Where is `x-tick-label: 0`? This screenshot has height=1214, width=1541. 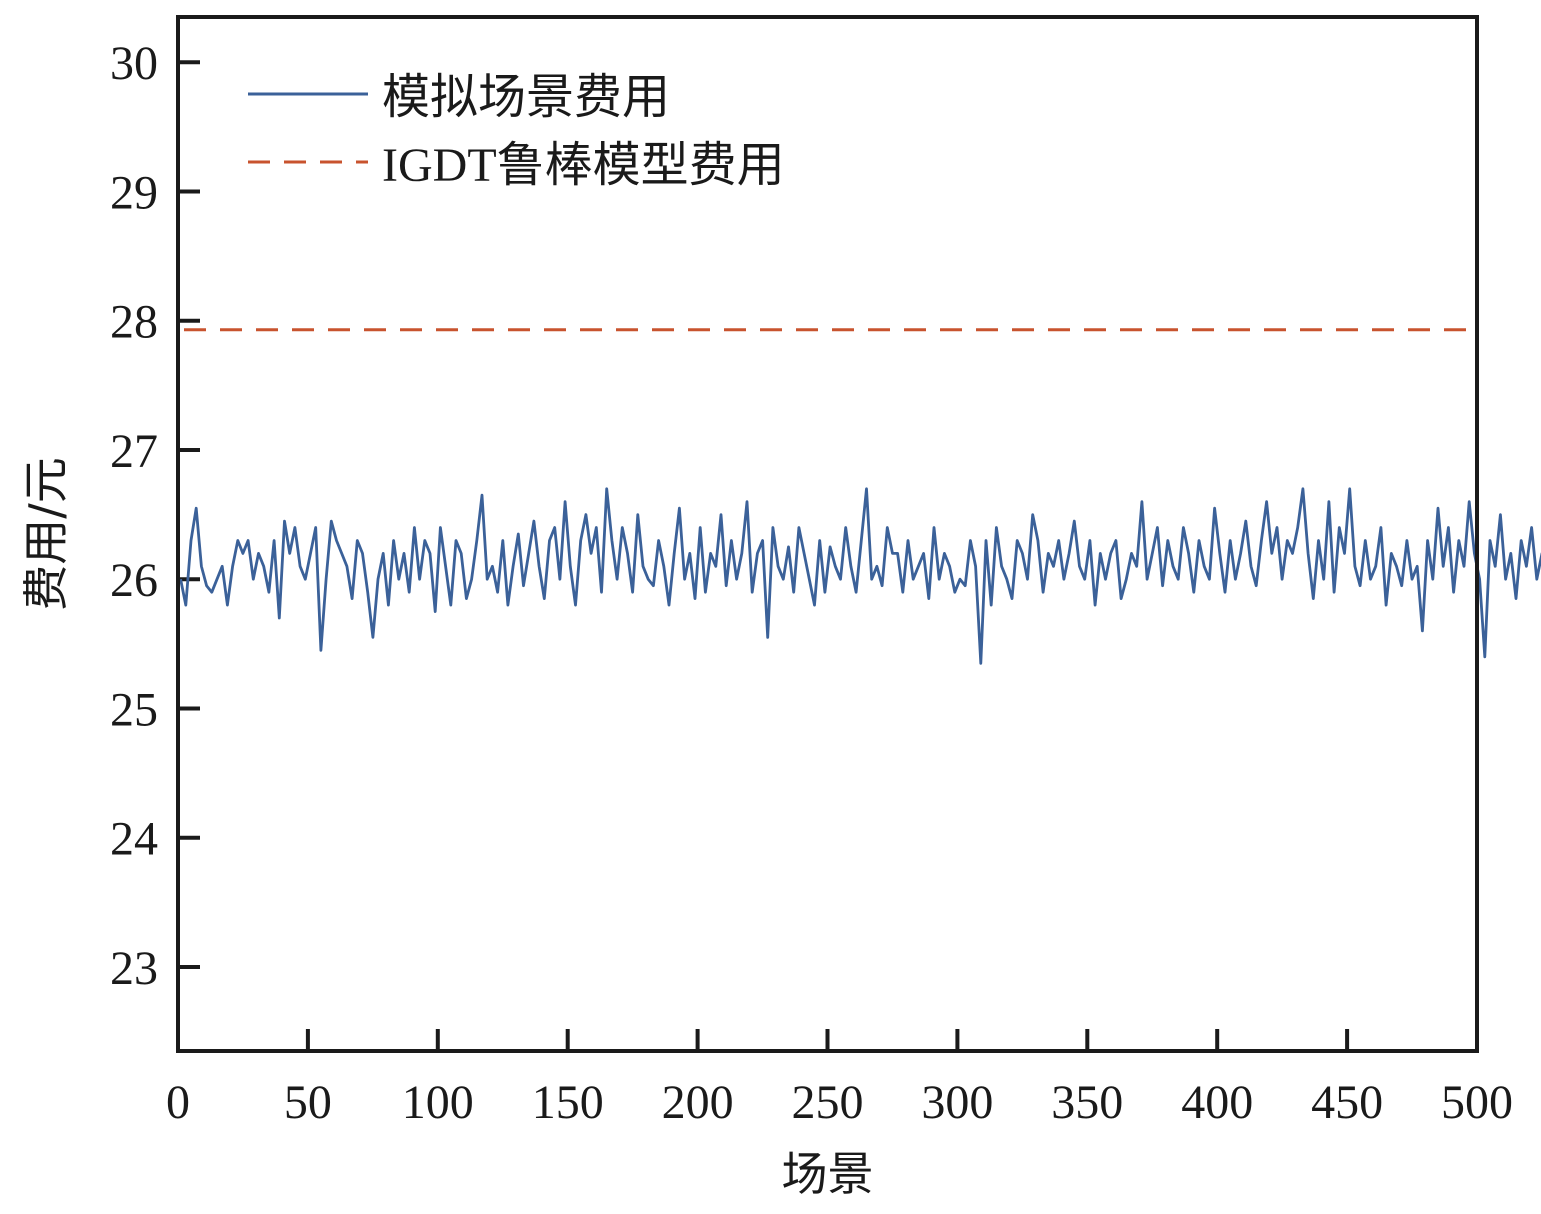
x-tick-label: 0 is located at coordinates (178, 1102).